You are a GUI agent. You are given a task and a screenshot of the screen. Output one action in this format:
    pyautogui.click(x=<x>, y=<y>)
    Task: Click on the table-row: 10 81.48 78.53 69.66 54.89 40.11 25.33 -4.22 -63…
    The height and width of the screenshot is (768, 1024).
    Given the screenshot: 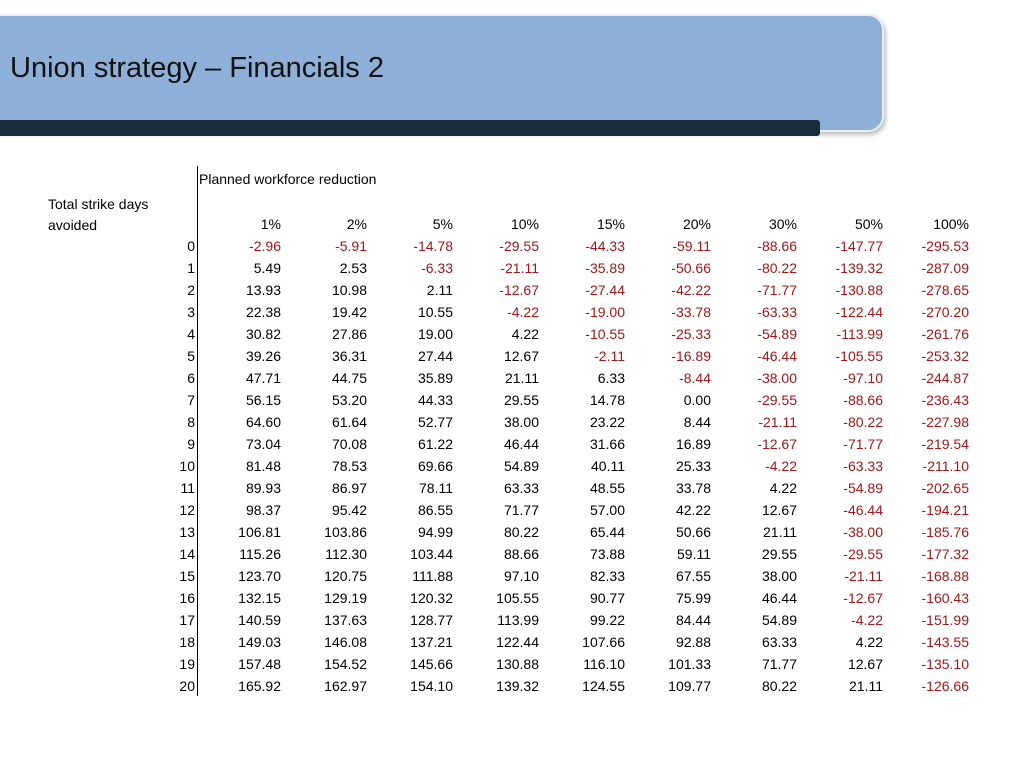 What is the action you would take?
    pyautogui.click(x=560, y=466)
    